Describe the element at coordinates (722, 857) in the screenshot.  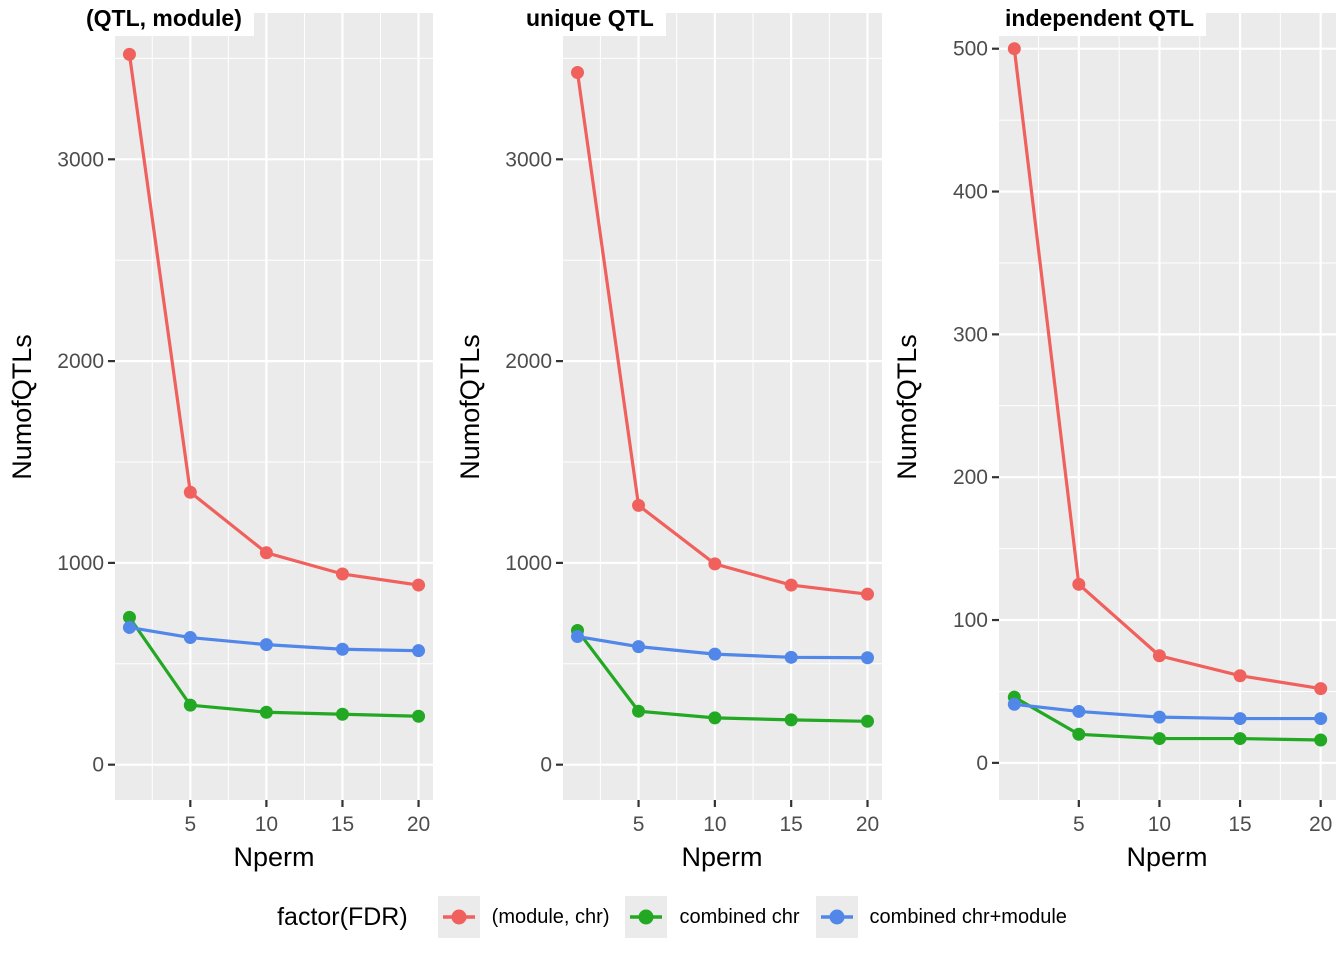
I see `panel2-x-axis-title: Nperm` at that location.